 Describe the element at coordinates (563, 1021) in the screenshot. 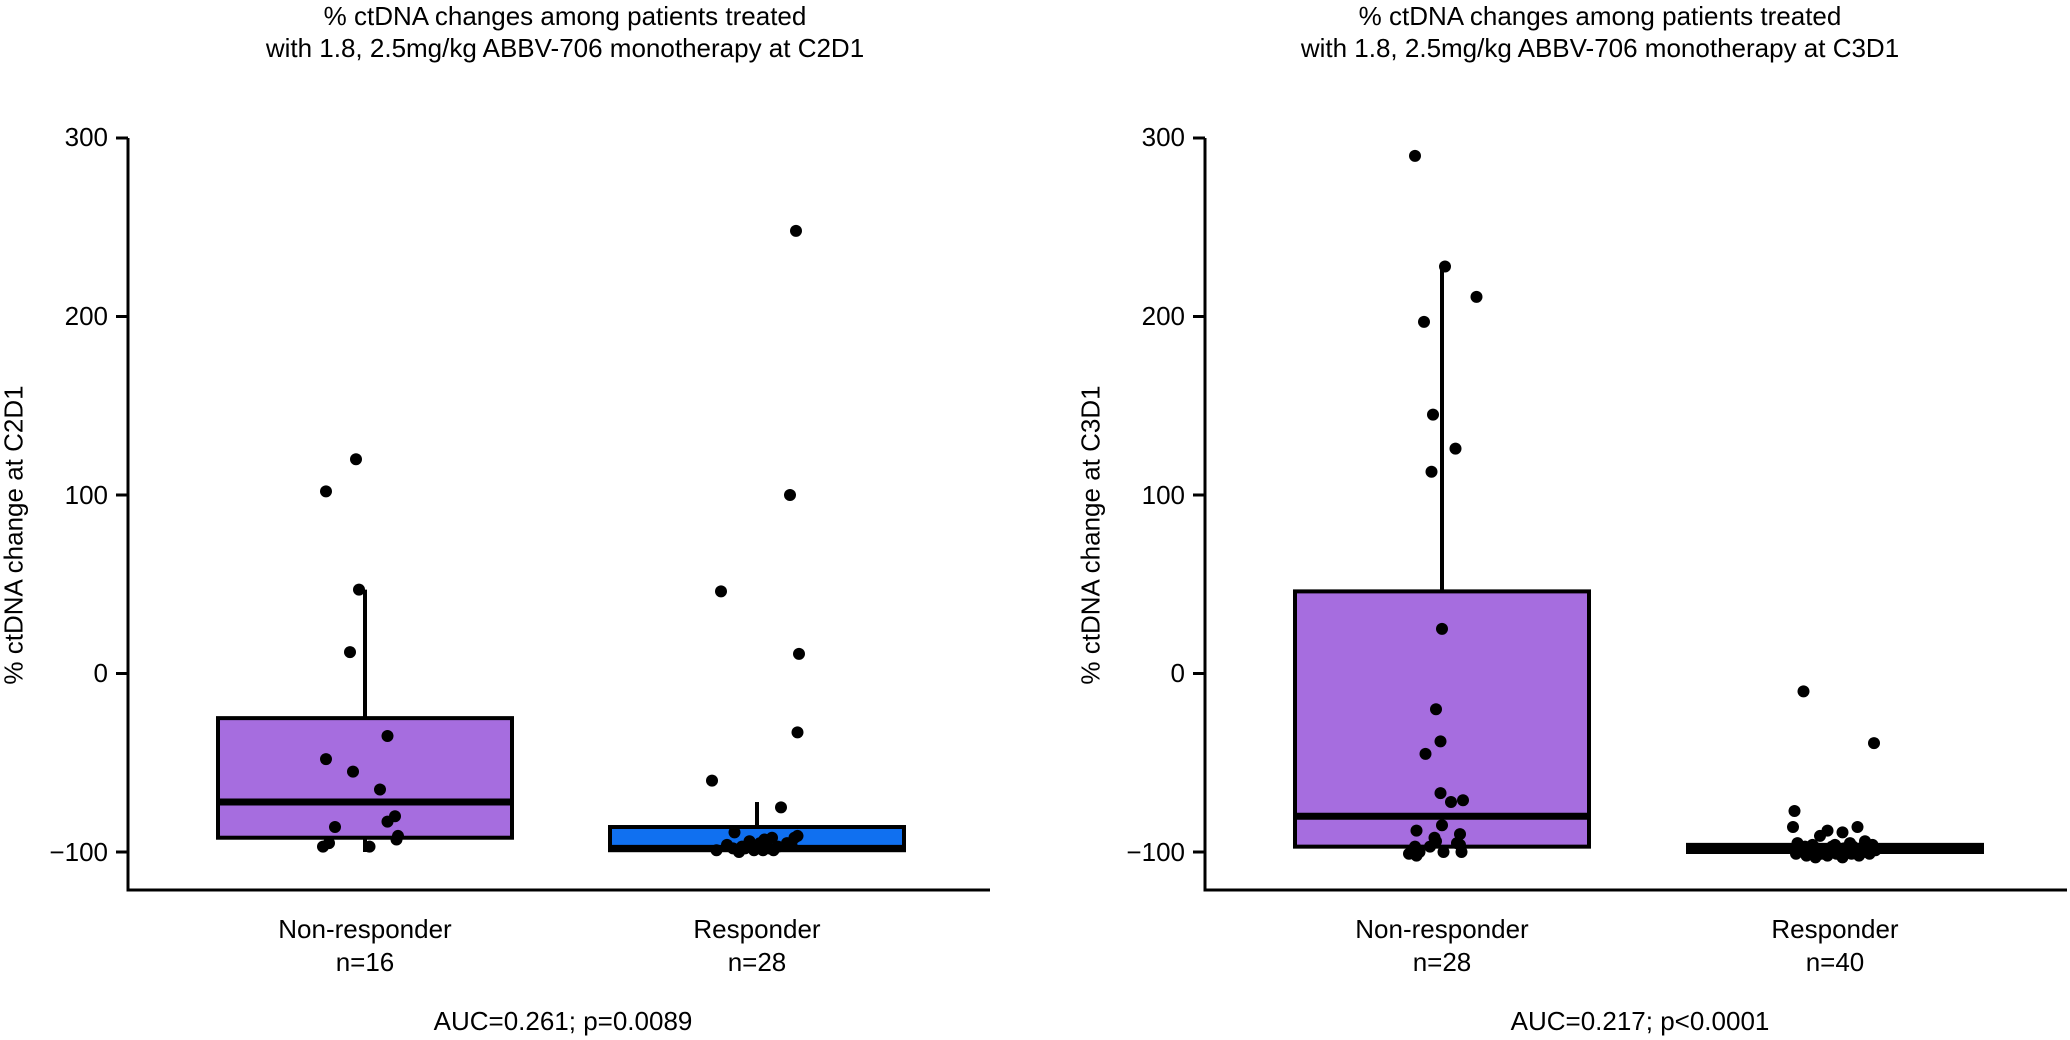

I see `auc-footer: AUC=0.261; p=0.0089` at that location.